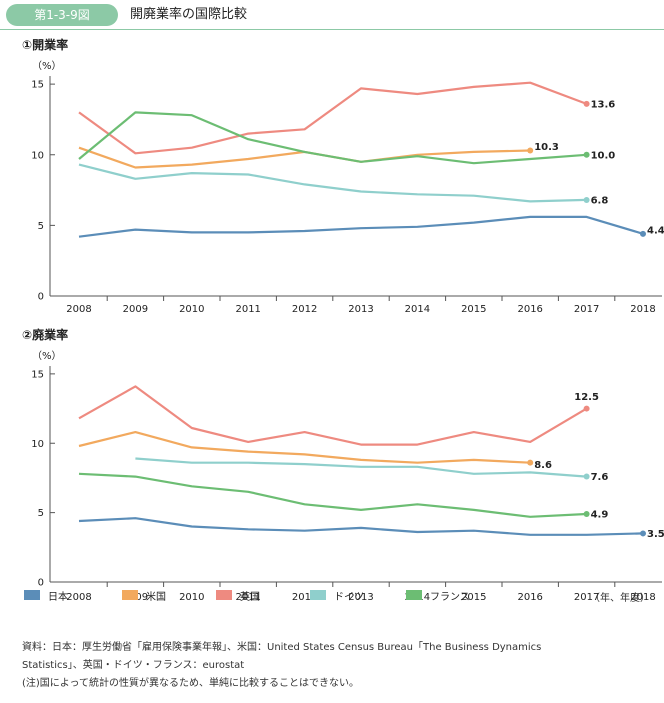  I want to click on opening-x-tick-label: 2015, so click(473, 309).